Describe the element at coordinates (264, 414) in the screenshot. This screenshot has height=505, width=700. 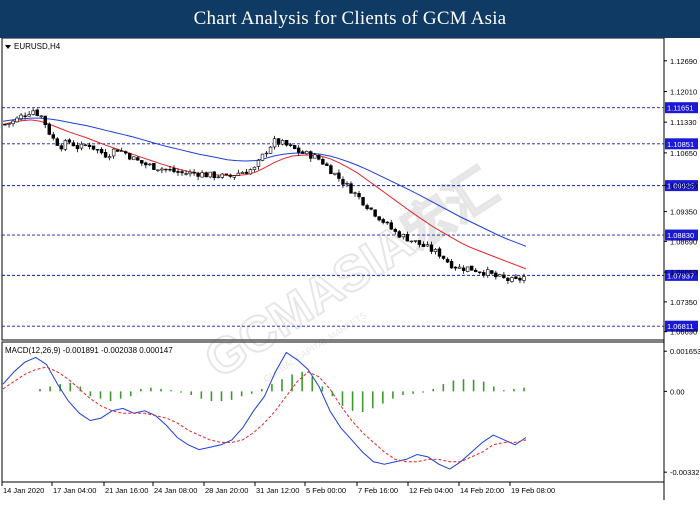
I see `signal-line` at that location.